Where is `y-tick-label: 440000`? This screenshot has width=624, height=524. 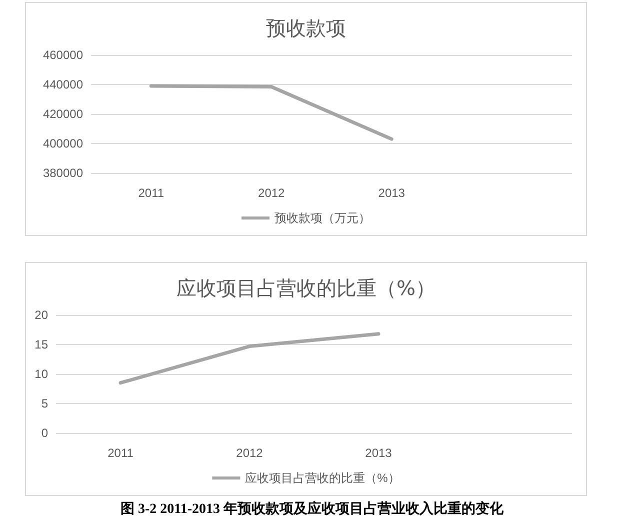 y-tick-label: 440000 is located at coordinates (63, 85).